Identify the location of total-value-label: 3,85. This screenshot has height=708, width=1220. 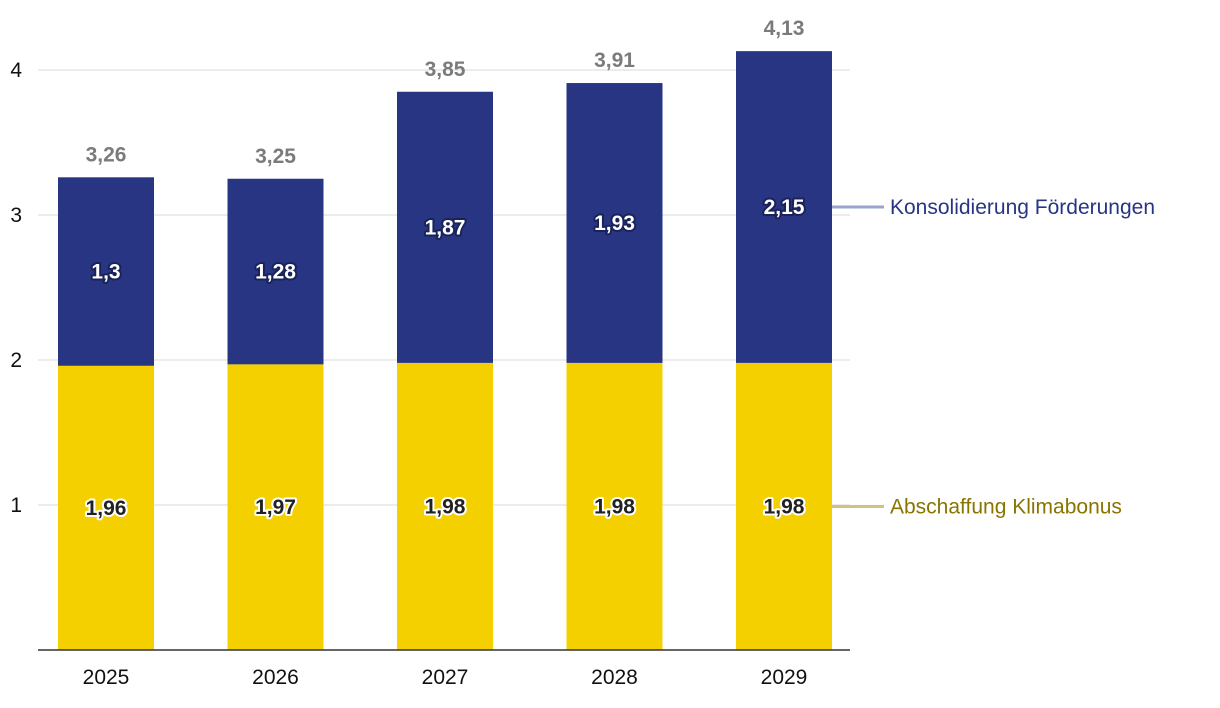
(445, 69).